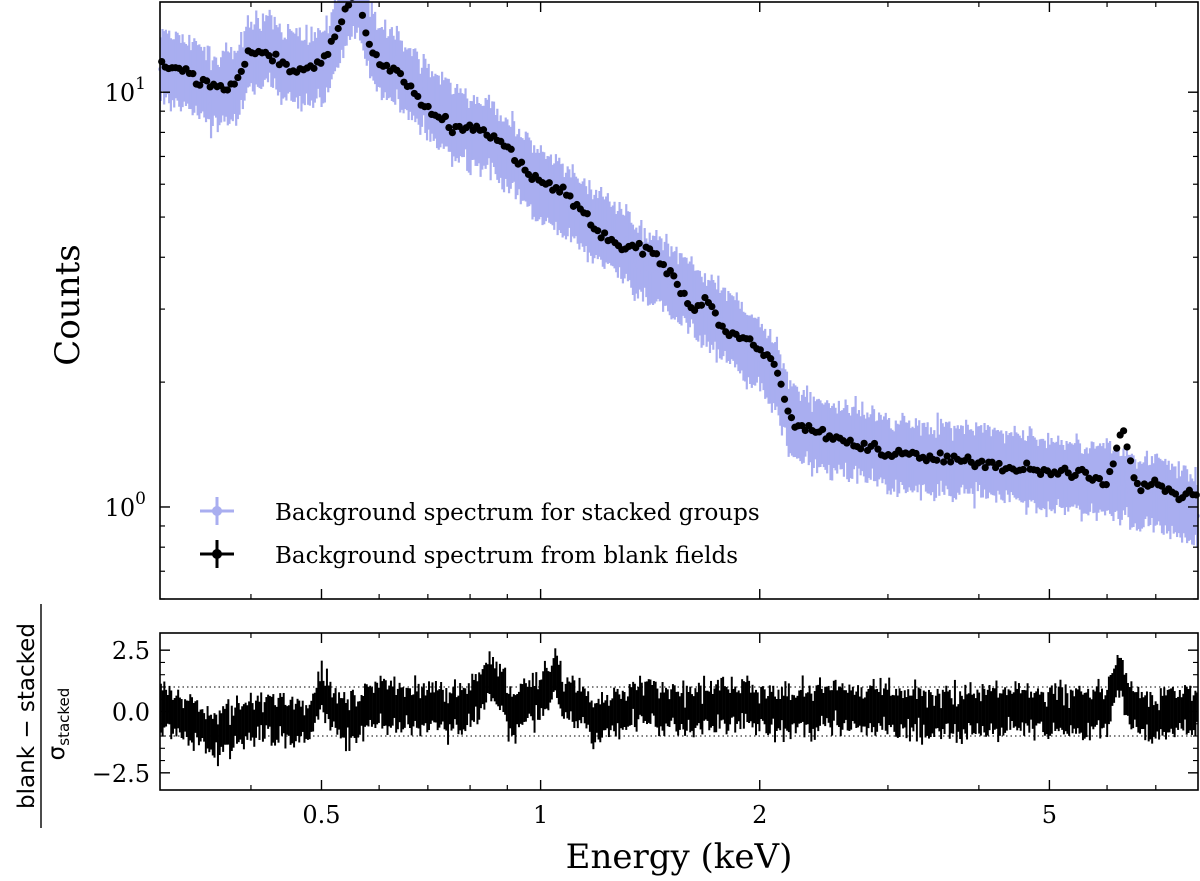  What do you see at coordinates (217, 511) in the screenshot?
I see `legend-marker-stacked` at bounding box center [217, 511].